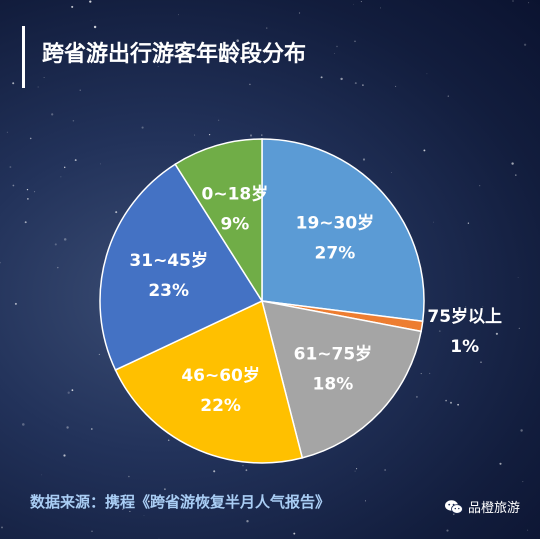 Image resolution: width=540 pixels, height=539 pixels. What do you see at coordinates (23, 57) in the screenshot?
I see `title-accent-bar` at bounding box center [23, 57].